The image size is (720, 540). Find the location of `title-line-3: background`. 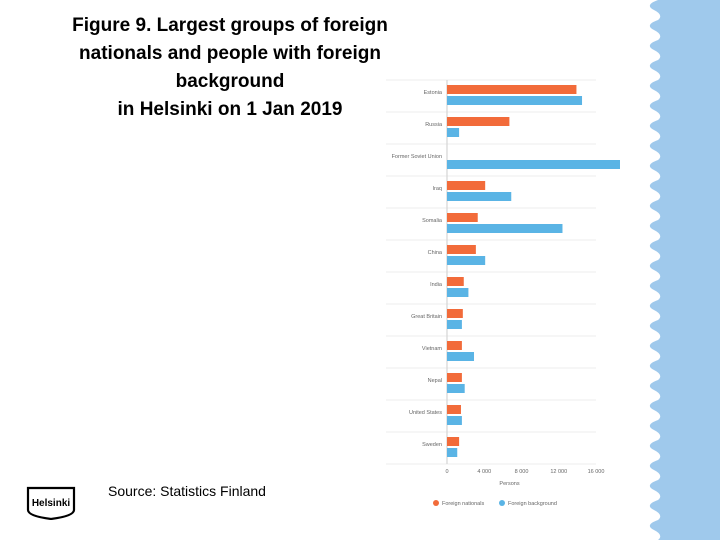

title-line-3: background is located at coordinates (230, 81).